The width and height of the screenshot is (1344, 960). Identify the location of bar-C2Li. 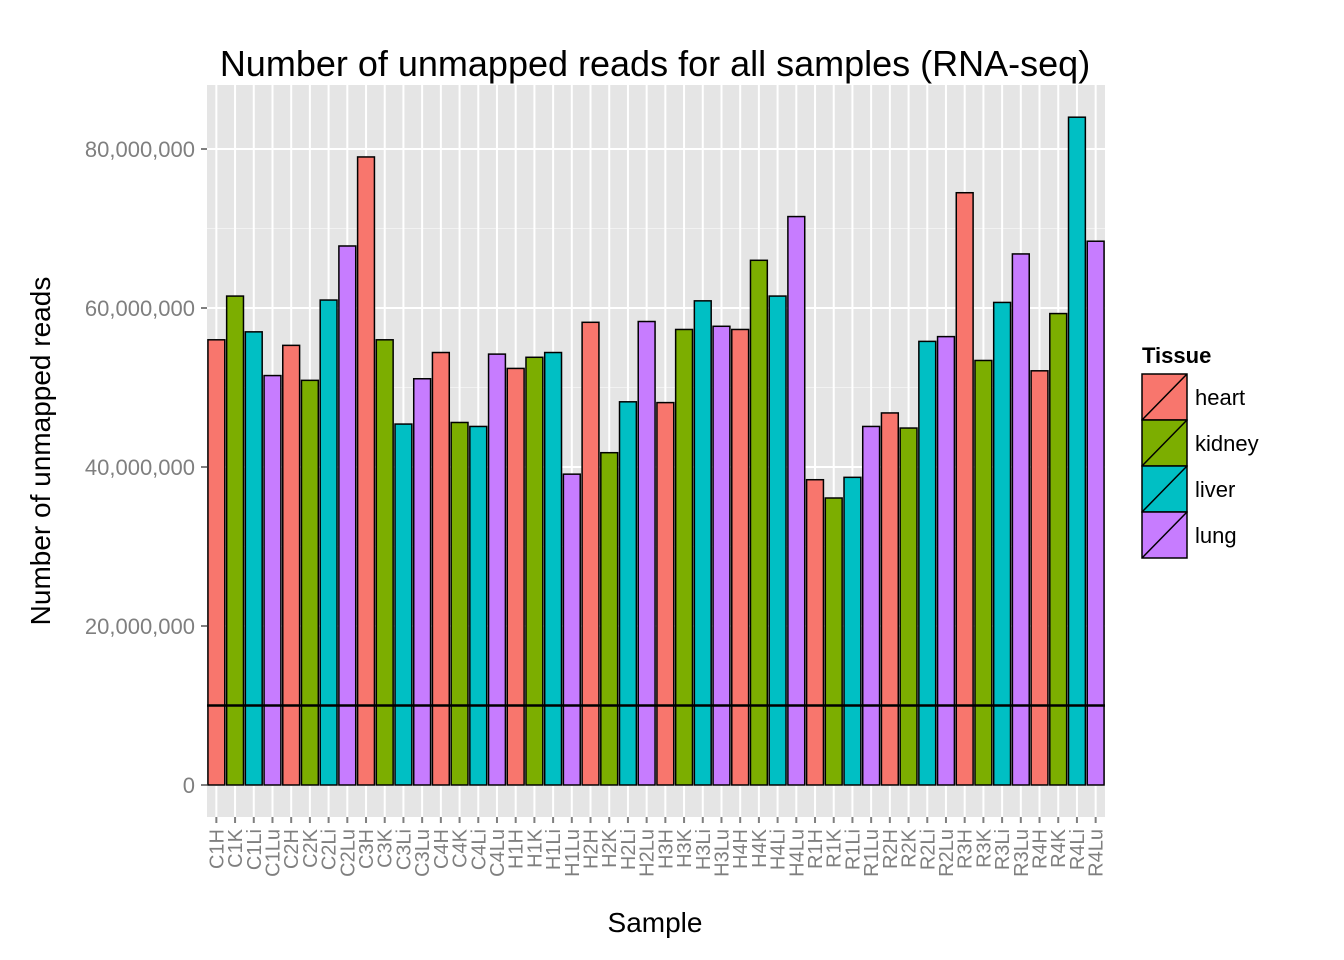
(328, 542).